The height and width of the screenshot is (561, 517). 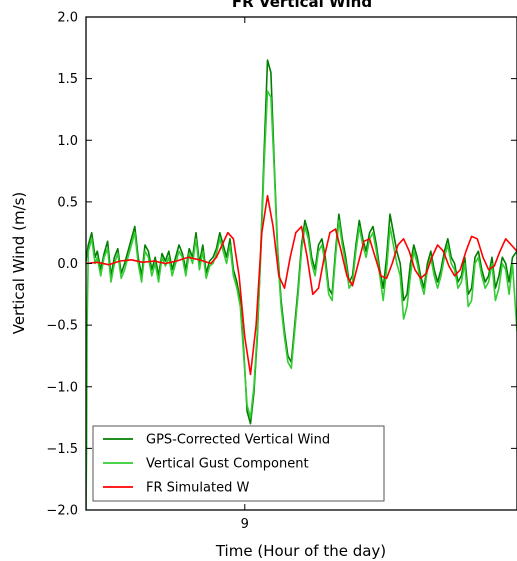 I want to click on legend-label-3: FR Simulated W, so click(x=197, y=488).